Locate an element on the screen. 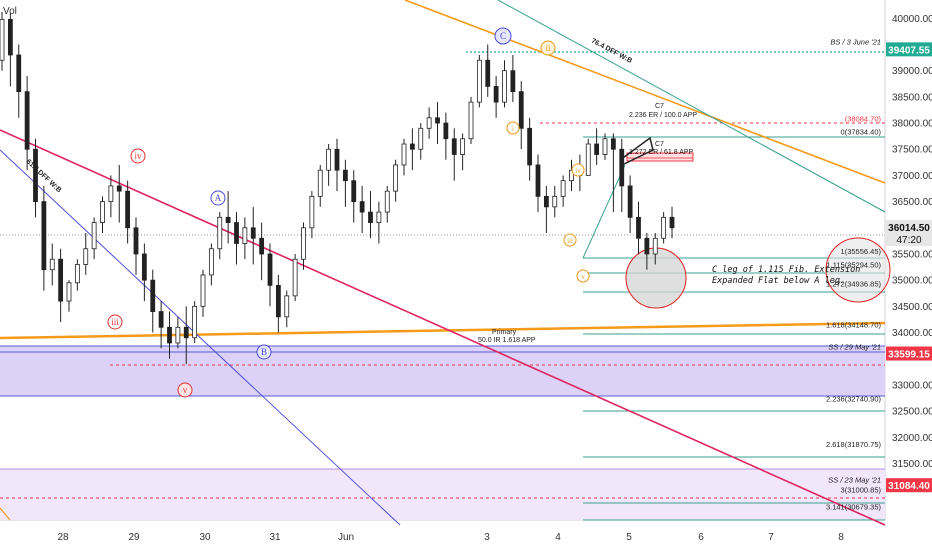  price-badge: 33599.15 is located at coordinates (909, 353).